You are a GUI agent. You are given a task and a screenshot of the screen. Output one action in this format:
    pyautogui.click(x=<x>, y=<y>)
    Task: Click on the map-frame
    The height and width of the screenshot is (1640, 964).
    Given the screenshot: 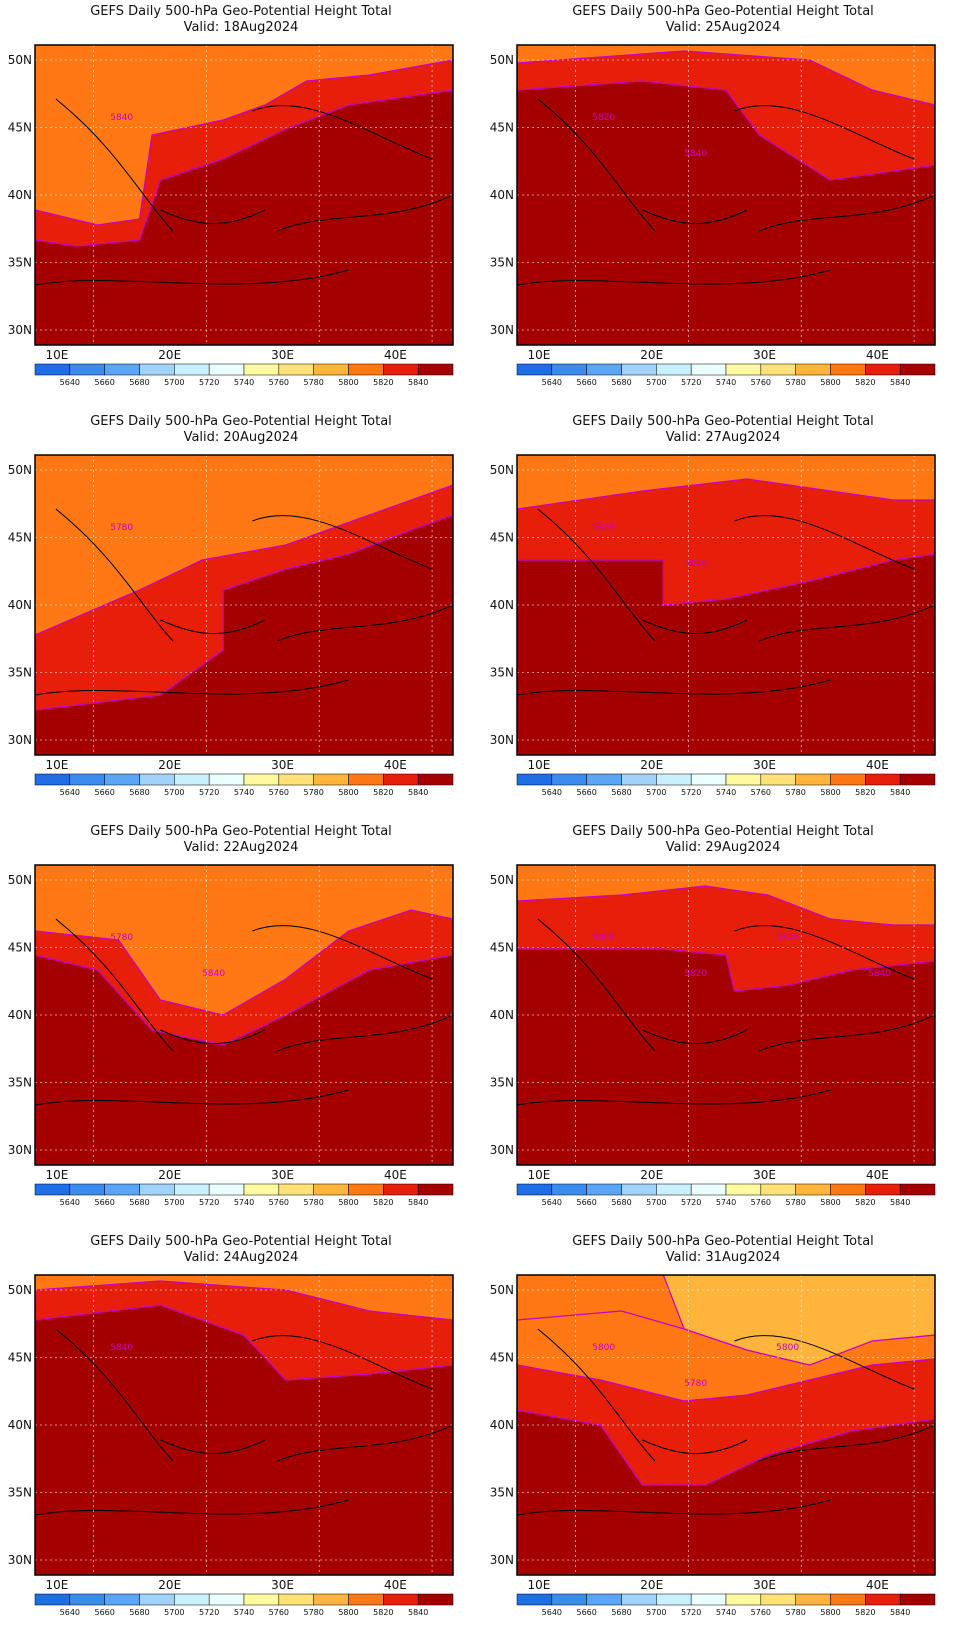 What is the action you would take?
    pyautogui.click(x=244, y=195)
    